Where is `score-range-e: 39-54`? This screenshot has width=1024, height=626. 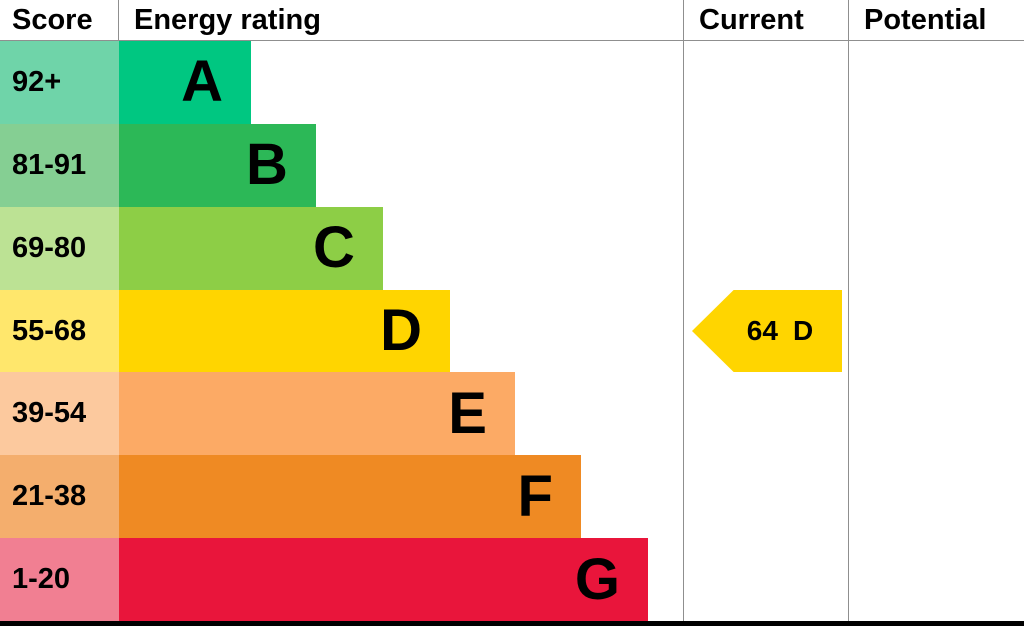
score-range-e: 39-54 is located at coordinates (59, 414).